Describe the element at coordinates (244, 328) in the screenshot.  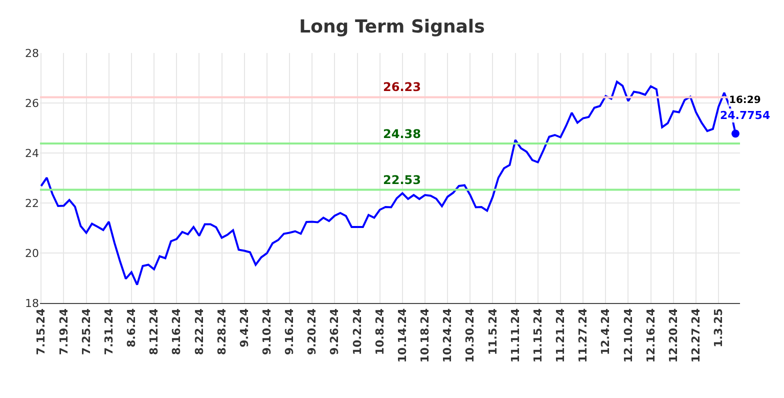
I see `x-tick-label: 9.4.24` at that location.